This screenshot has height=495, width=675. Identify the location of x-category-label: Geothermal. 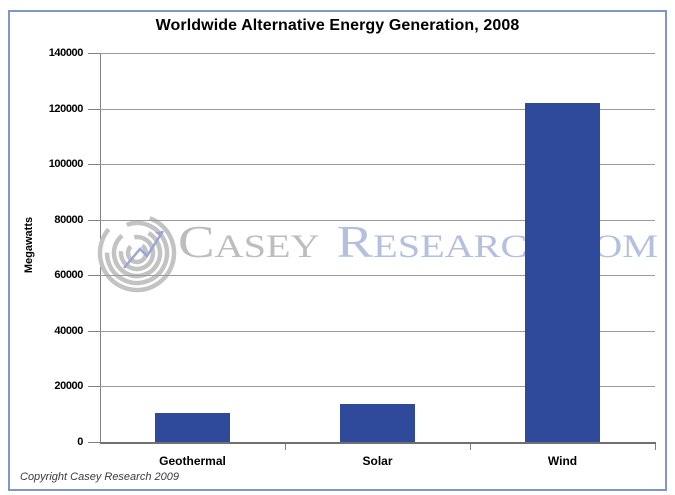
(192, 461).